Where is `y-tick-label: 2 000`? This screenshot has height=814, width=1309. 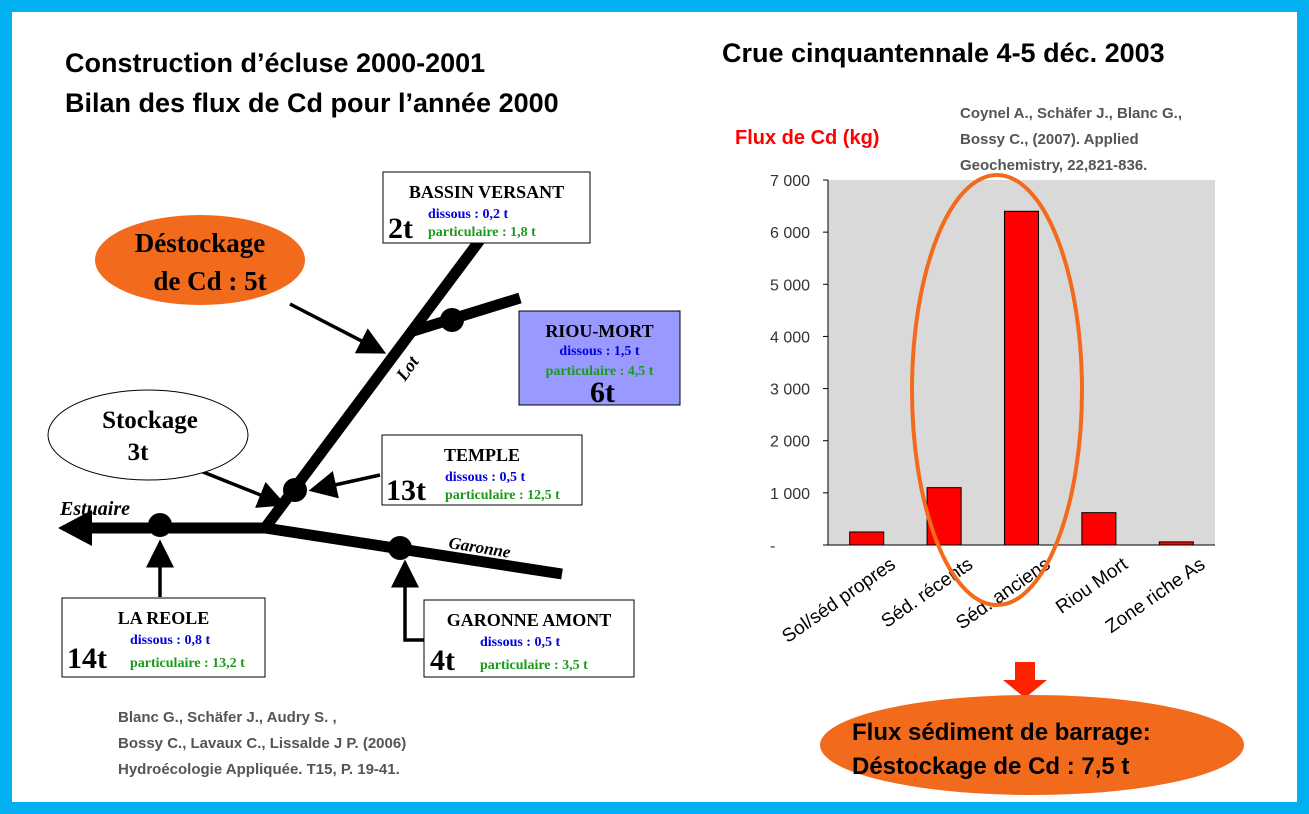 y-tick-label: 2 000 is located at coordinates (790, 442).